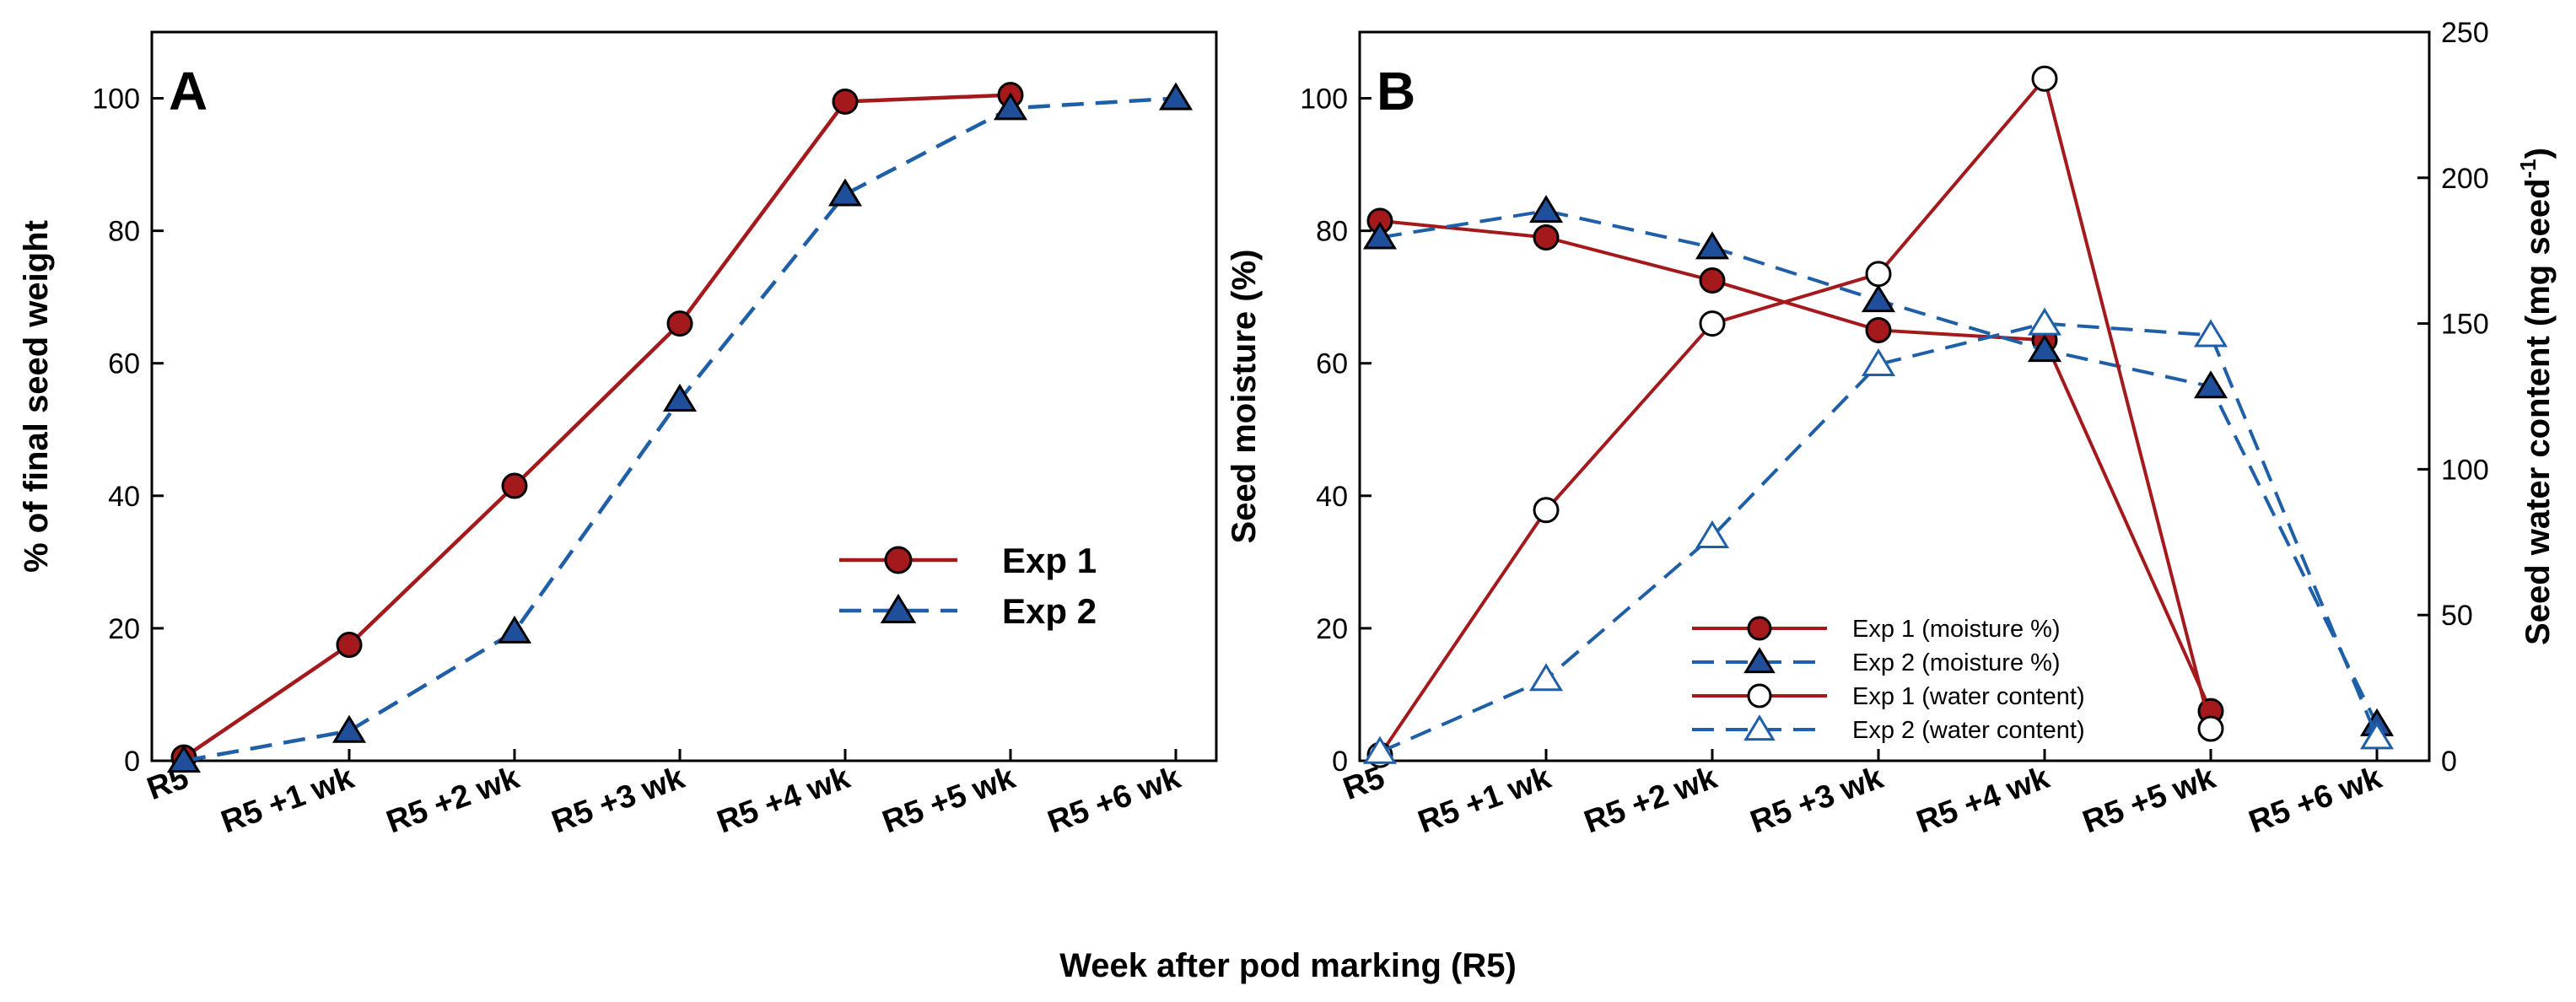 The height and width of the screenshot is (1002, 2576). Describe the element at coordinates (680, 397) in the screenshot. I see `panel-a-series-exp-2-point-r5-3-wk` at that location.